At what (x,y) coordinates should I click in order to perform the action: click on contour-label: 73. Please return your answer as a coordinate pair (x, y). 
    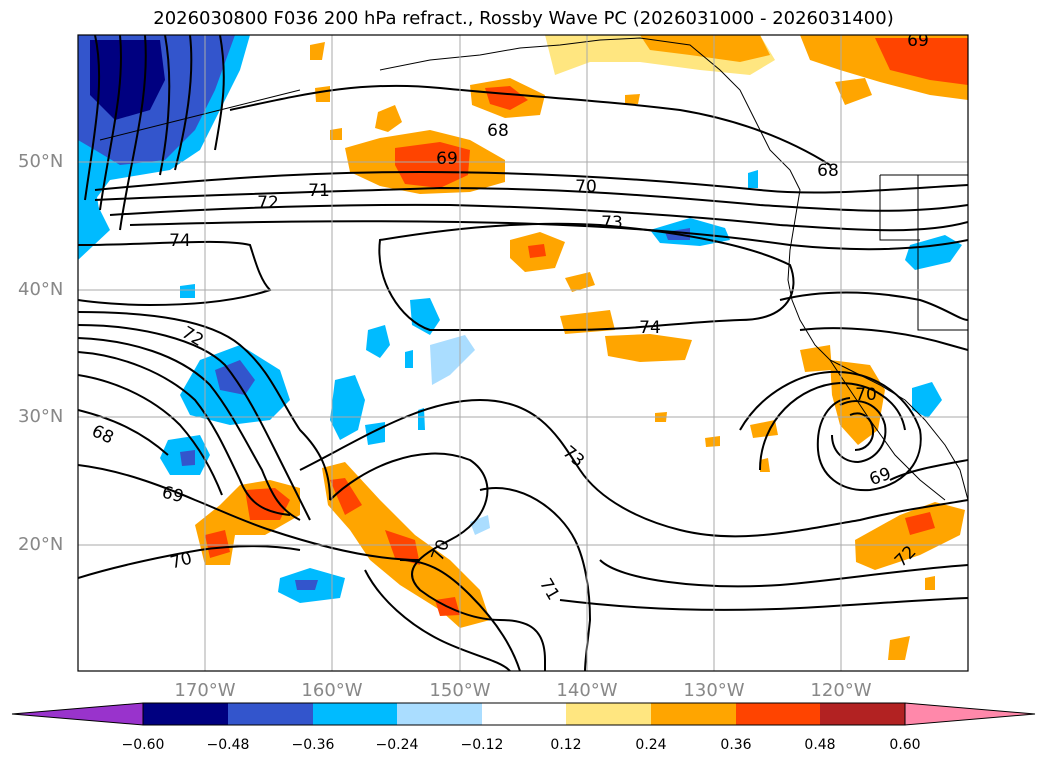
    Looking at the image, I should click on (612, 223).